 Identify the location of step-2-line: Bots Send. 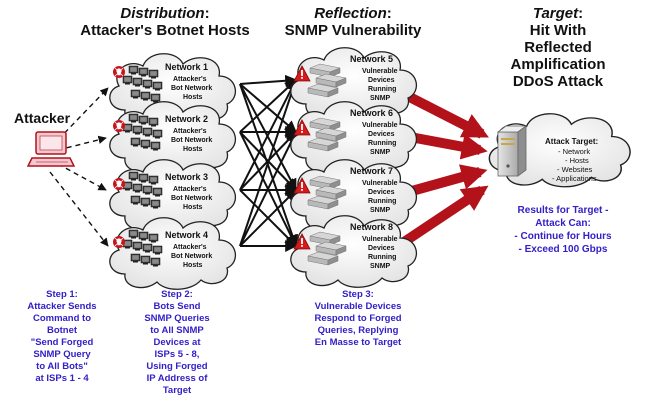
(177, 306).